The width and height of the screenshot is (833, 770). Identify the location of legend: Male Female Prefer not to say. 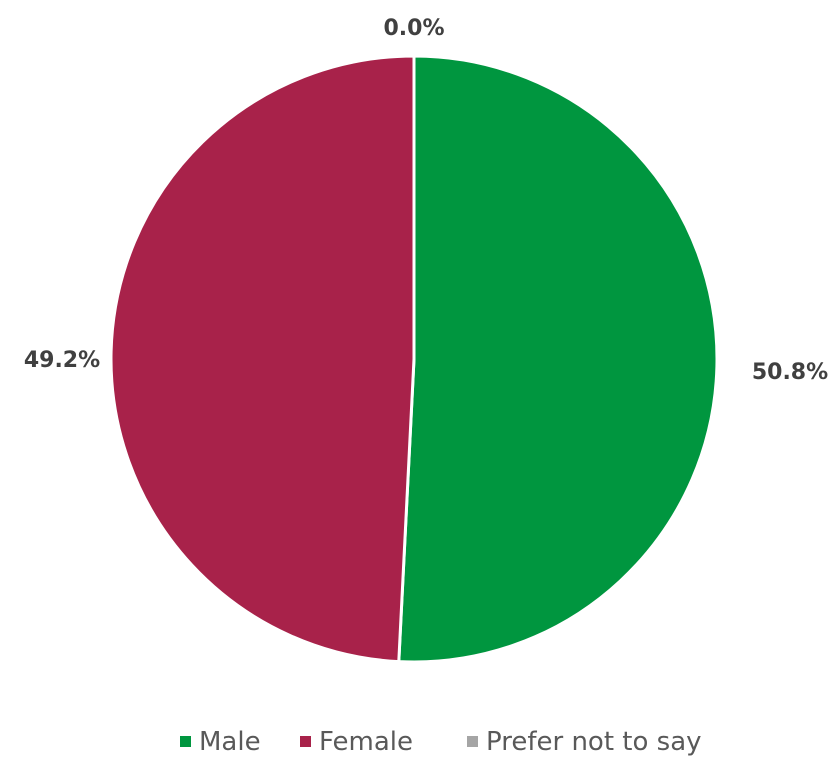
(441, 742).